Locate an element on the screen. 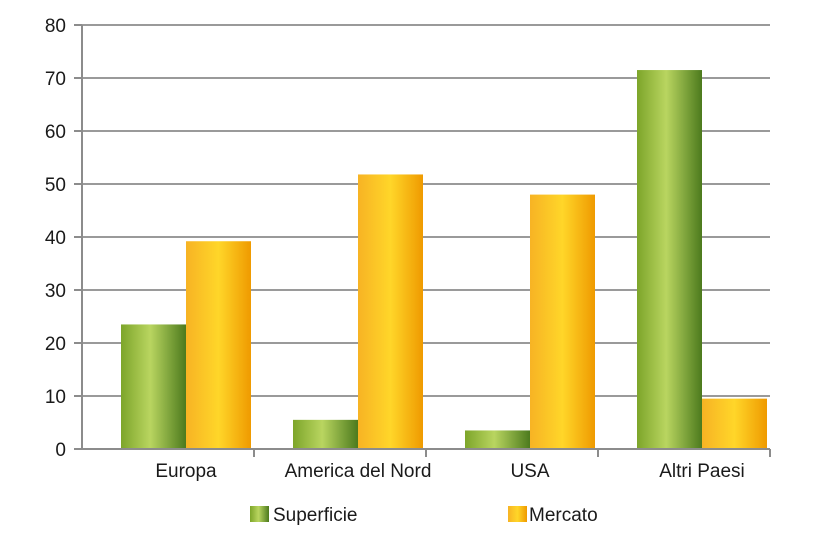 Image resolution: width=820 pixels, height=556 pixels. y-tick-label: 30 is located at coordinates (55, 291).